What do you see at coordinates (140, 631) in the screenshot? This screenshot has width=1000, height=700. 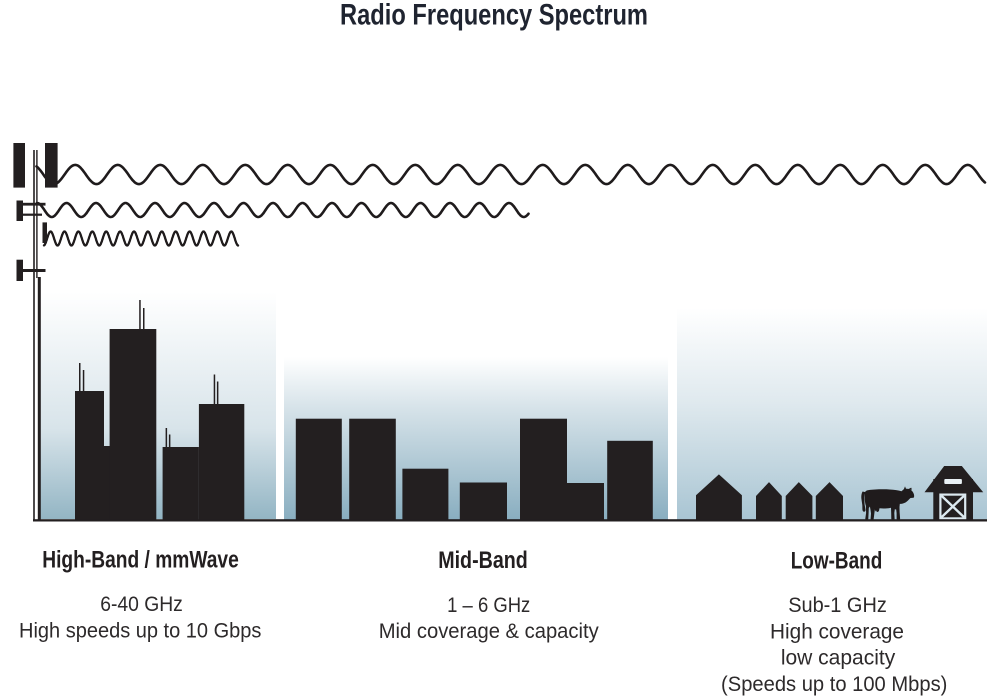 I see `svg-text: High speeds up to 10 Gbps` at bounding box center [140, 631].